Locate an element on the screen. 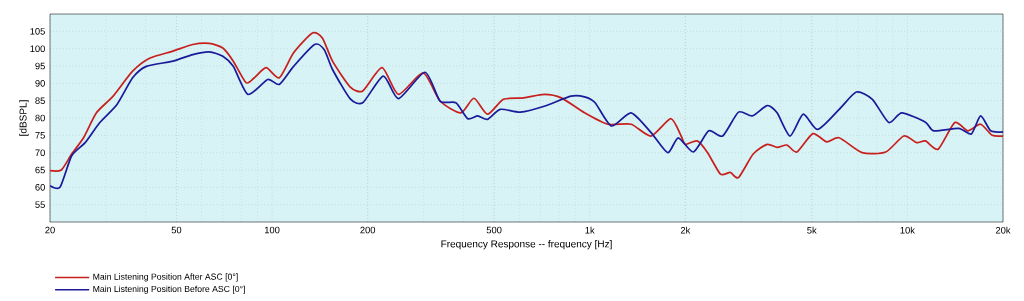  x-tick-label: 2k is located at coordinates (685, 230).